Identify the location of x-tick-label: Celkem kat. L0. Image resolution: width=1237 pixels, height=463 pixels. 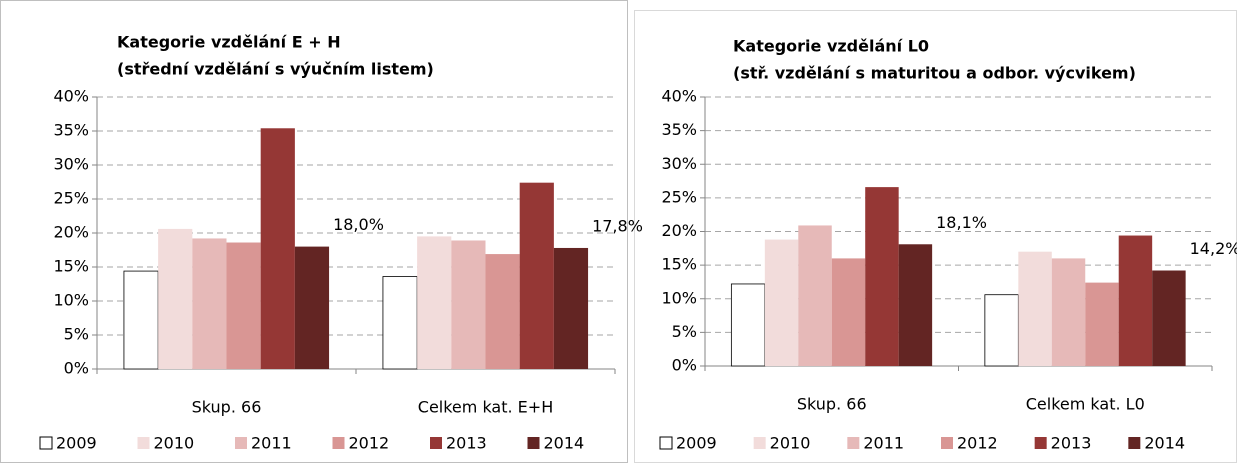
(1085, 404).